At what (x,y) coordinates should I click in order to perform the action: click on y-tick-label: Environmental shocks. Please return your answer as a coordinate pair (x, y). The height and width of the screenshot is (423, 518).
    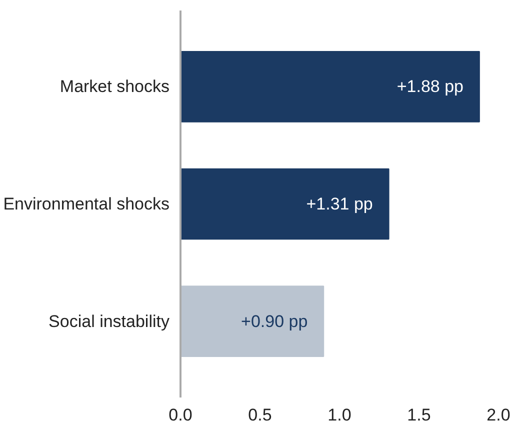
    Looking at the image, I should click on (86, 204).